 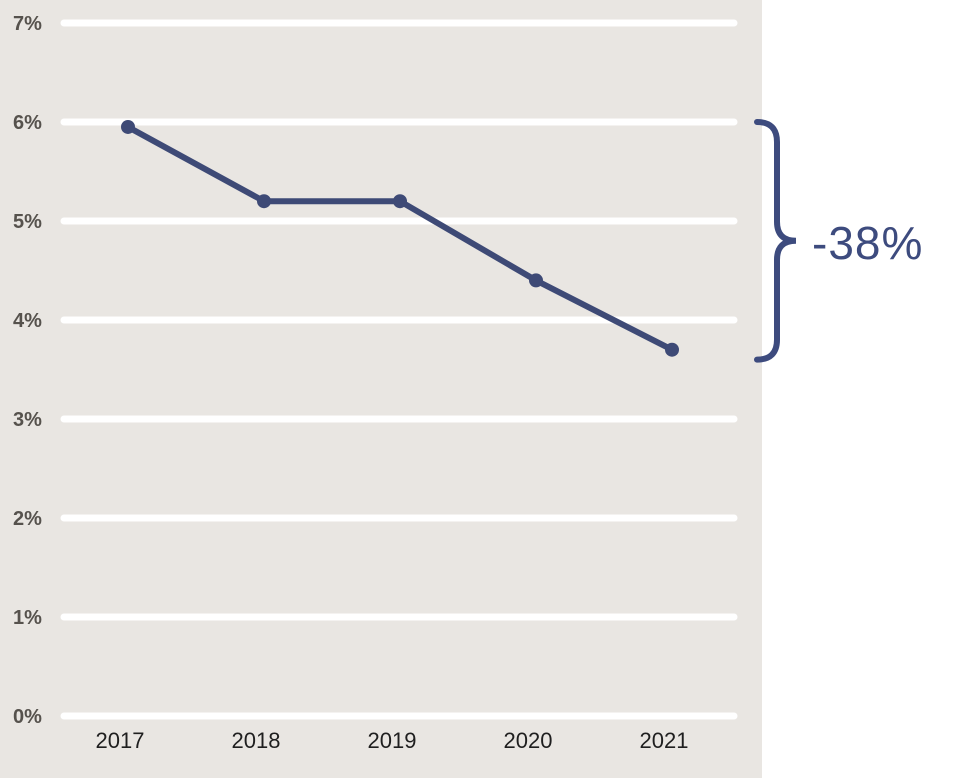 I want to click on curly-brace-icon, so click(x=775, y=241).